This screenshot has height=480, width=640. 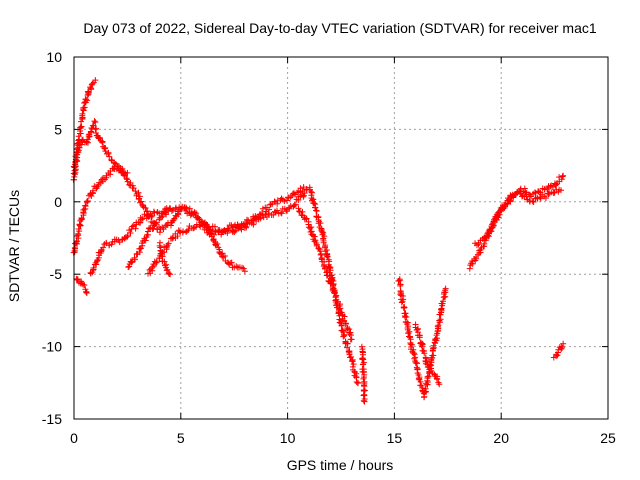 I want to click on x-tick-label: 25, so click(x=608, y=438).